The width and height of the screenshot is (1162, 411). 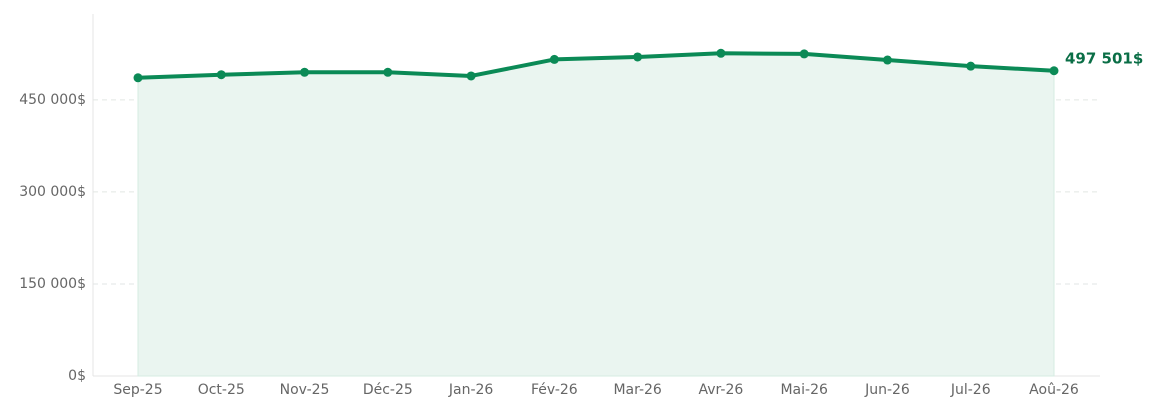 What do you see at coordinates (221, 390) in the screenshot?
I see `x-tick-label: Oct-25` at bounding box center [221, 390].